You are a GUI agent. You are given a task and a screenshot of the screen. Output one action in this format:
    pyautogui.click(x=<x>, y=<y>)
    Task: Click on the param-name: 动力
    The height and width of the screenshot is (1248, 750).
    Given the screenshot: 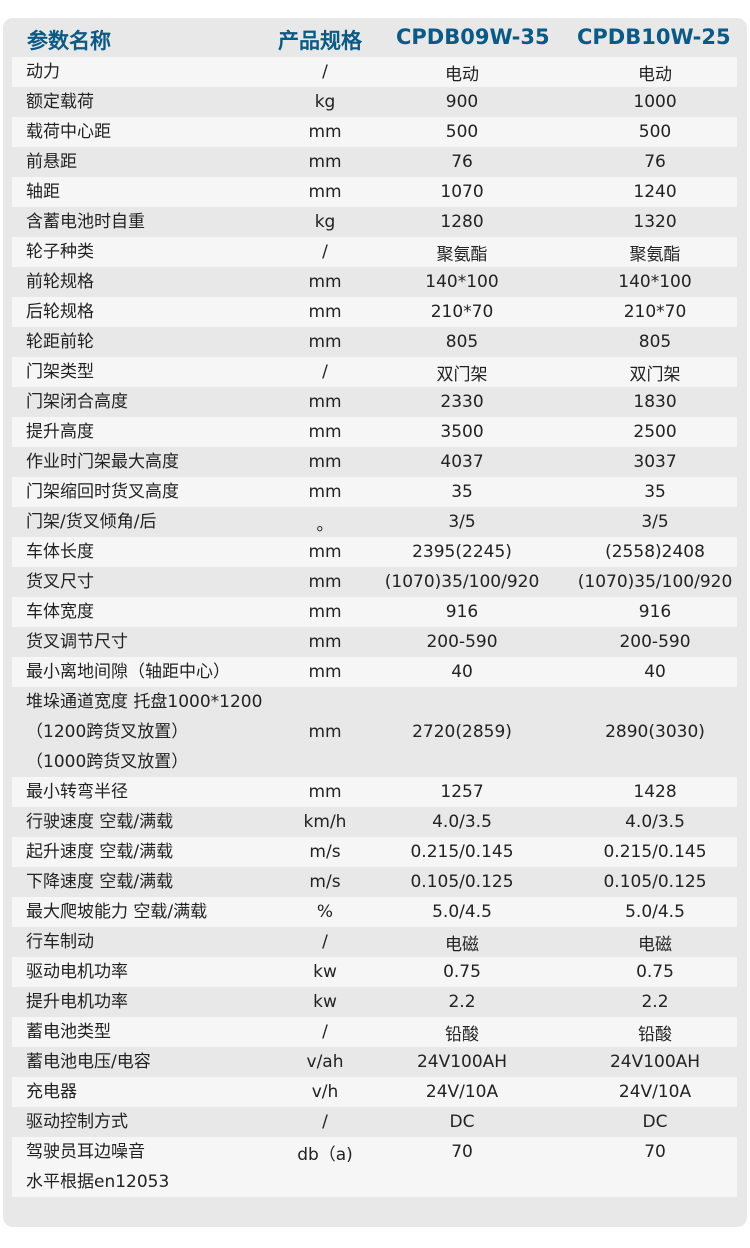 What is the action you would take?
    pyautogui.click(x=43, y=72)
    